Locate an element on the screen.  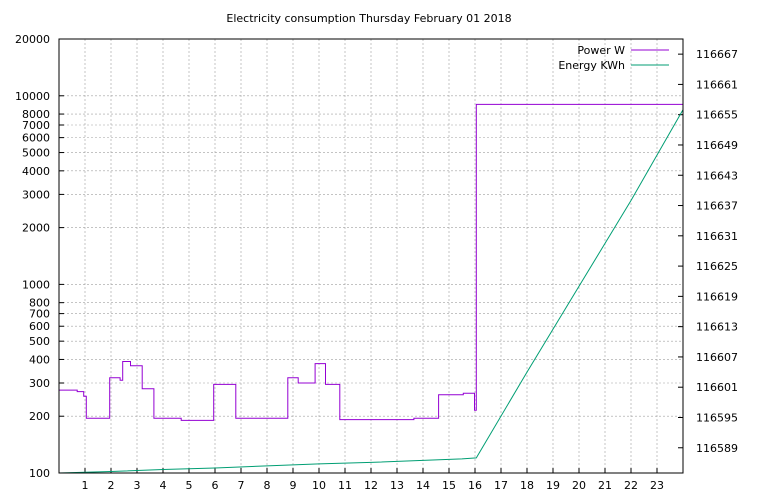
y-tick-label: 7000 is located at coordinates (36, 125).